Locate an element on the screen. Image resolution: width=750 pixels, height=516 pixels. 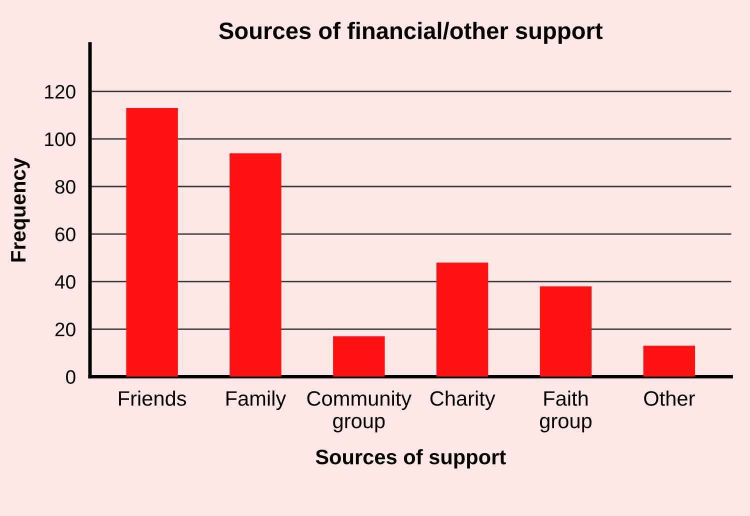
x-tick-label: Friends is located at coordinates (152, 398).